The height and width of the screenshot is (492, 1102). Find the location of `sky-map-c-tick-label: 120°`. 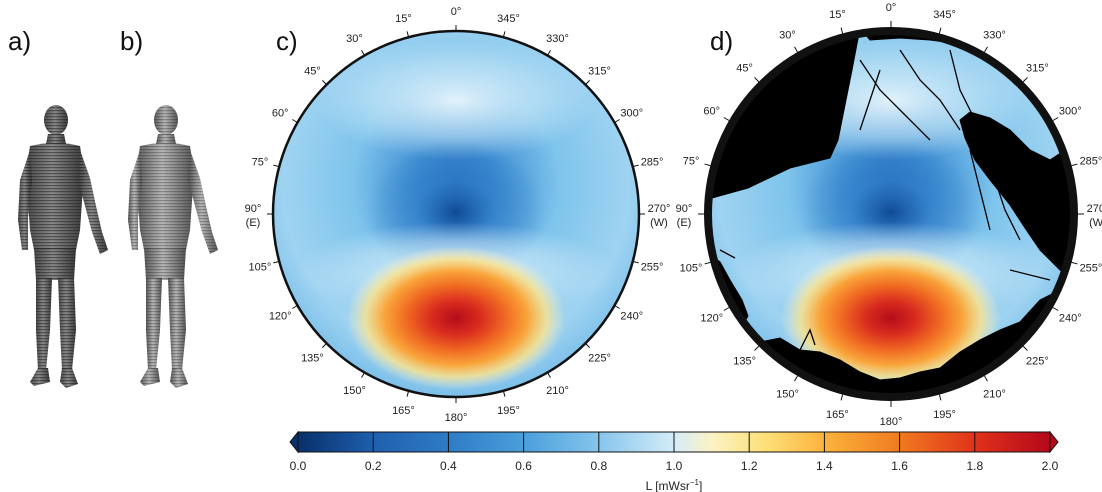

sky-map-c-tick-label: 120° is located at coordinates (280, 317).